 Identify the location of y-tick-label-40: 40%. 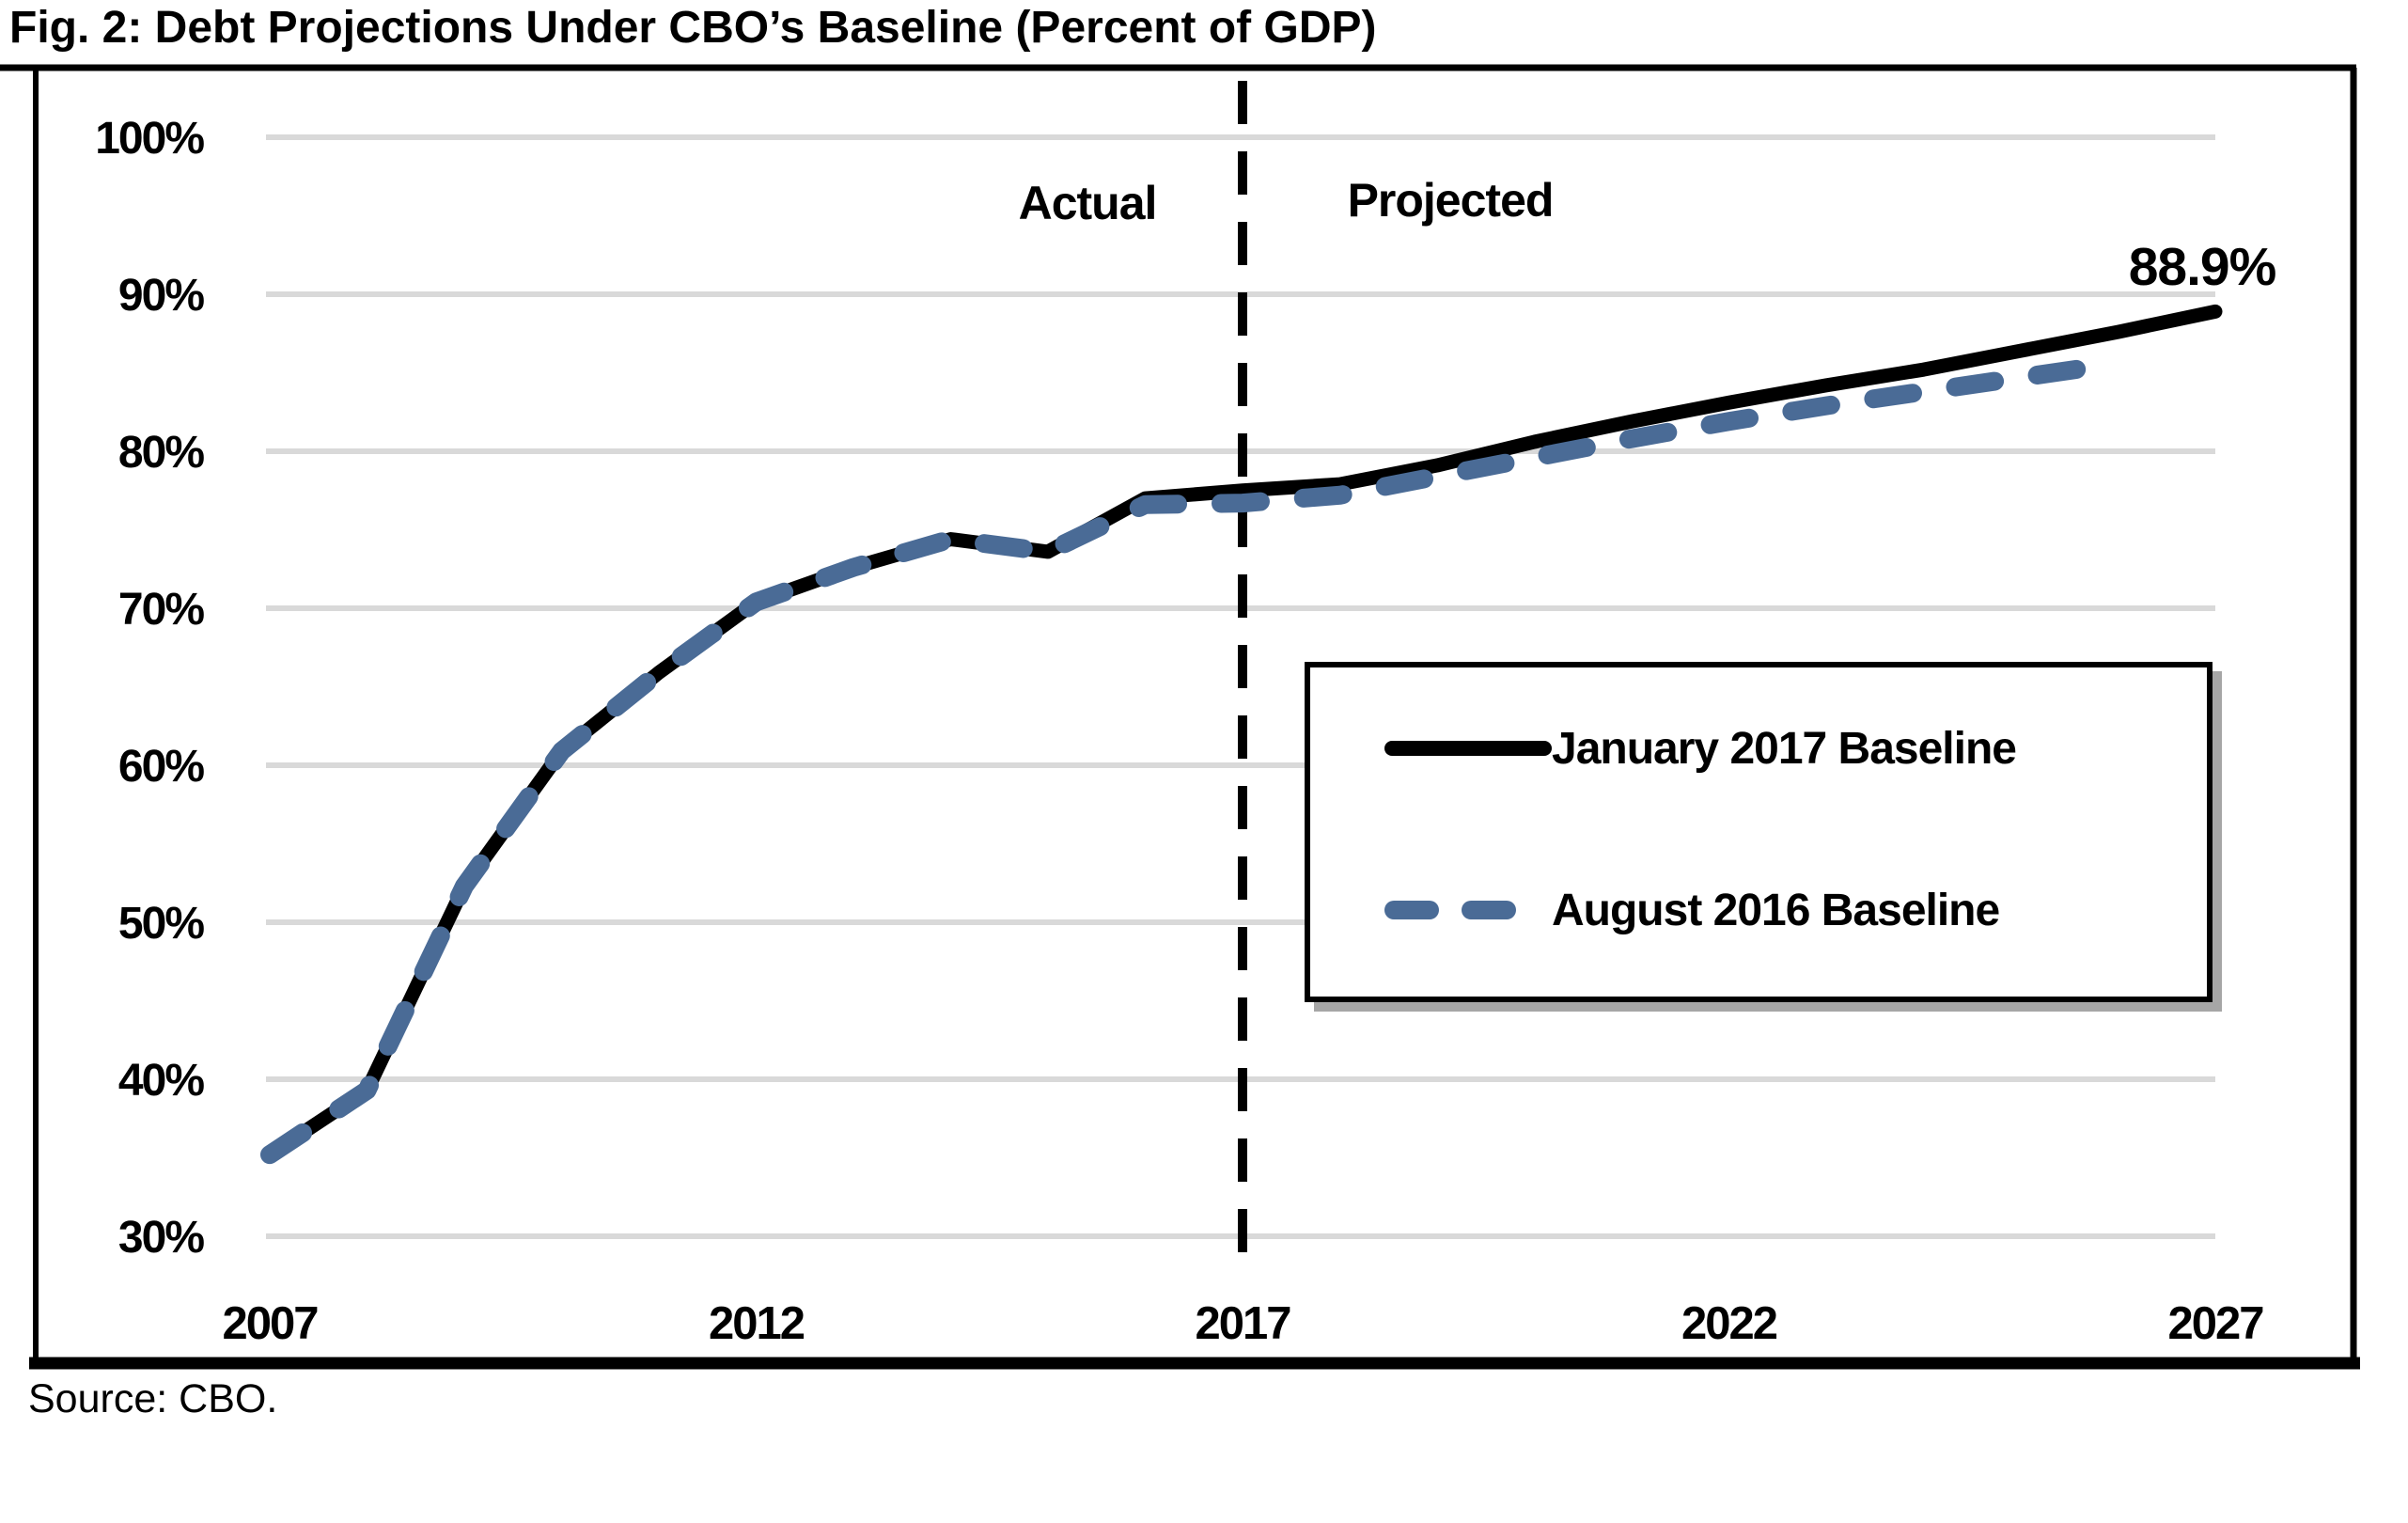
(161, 1081).